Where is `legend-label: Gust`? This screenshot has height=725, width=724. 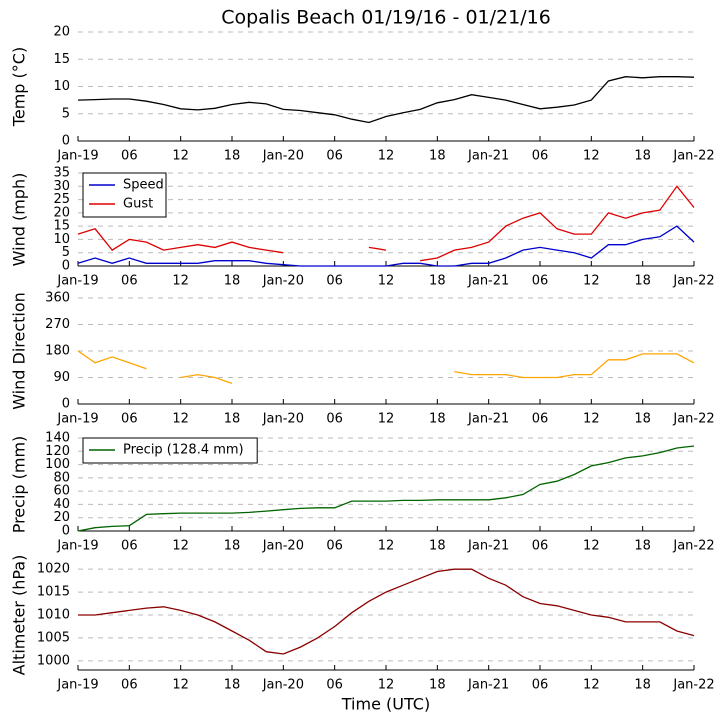
legend-label: Gust is located at coordinates (138, 204).